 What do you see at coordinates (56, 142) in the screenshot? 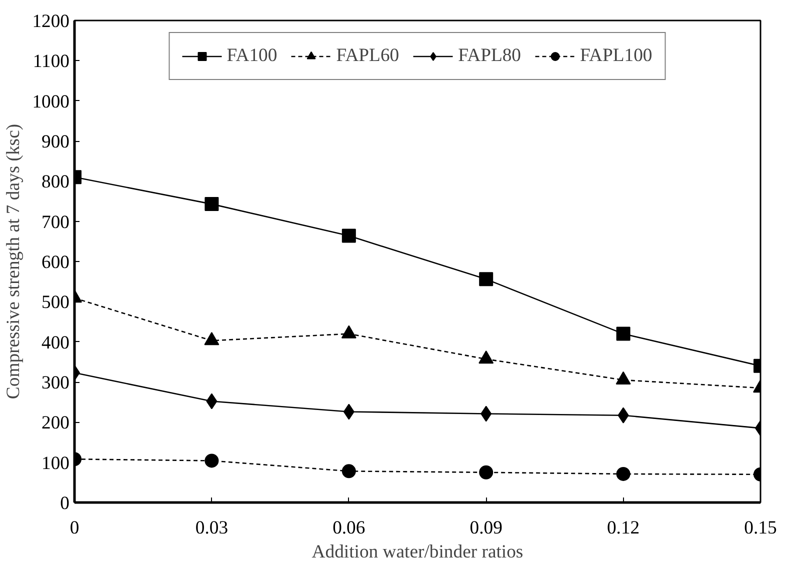
I see `y-tick-label: 900` at bounding box center [56, 142].